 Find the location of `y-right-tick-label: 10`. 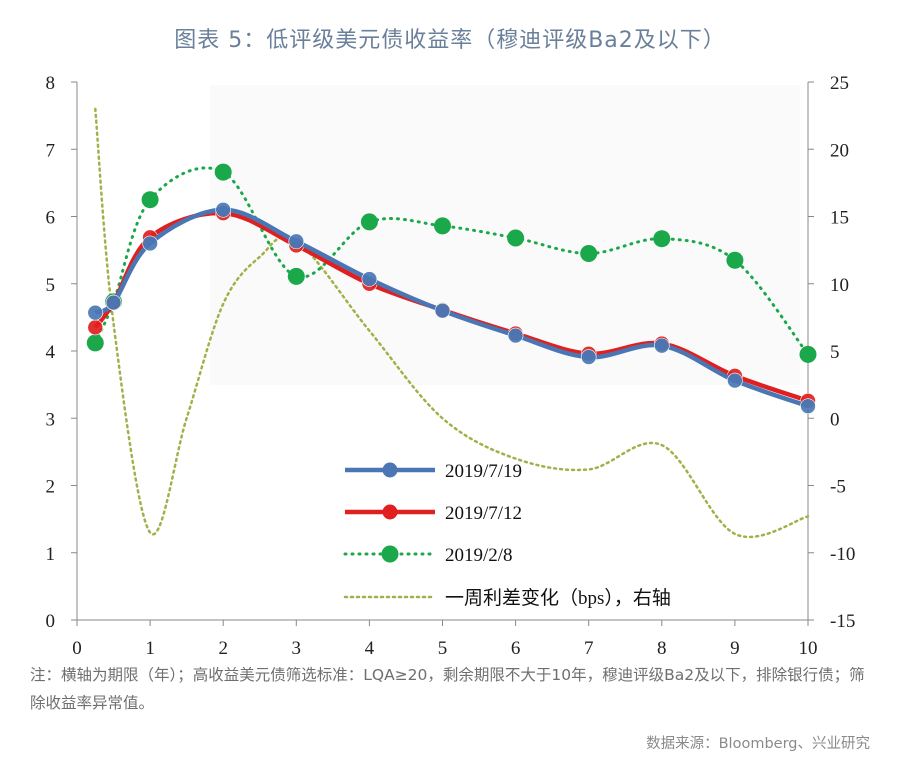

y-right-tick-label: 10 is located at coordinates (839, 285).